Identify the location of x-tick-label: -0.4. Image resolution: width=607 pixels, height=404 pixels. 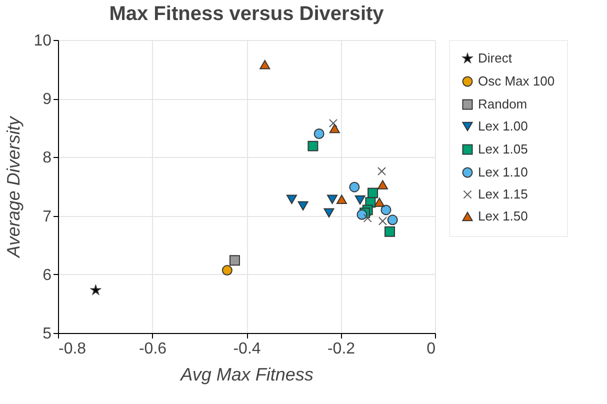
(247, 349).